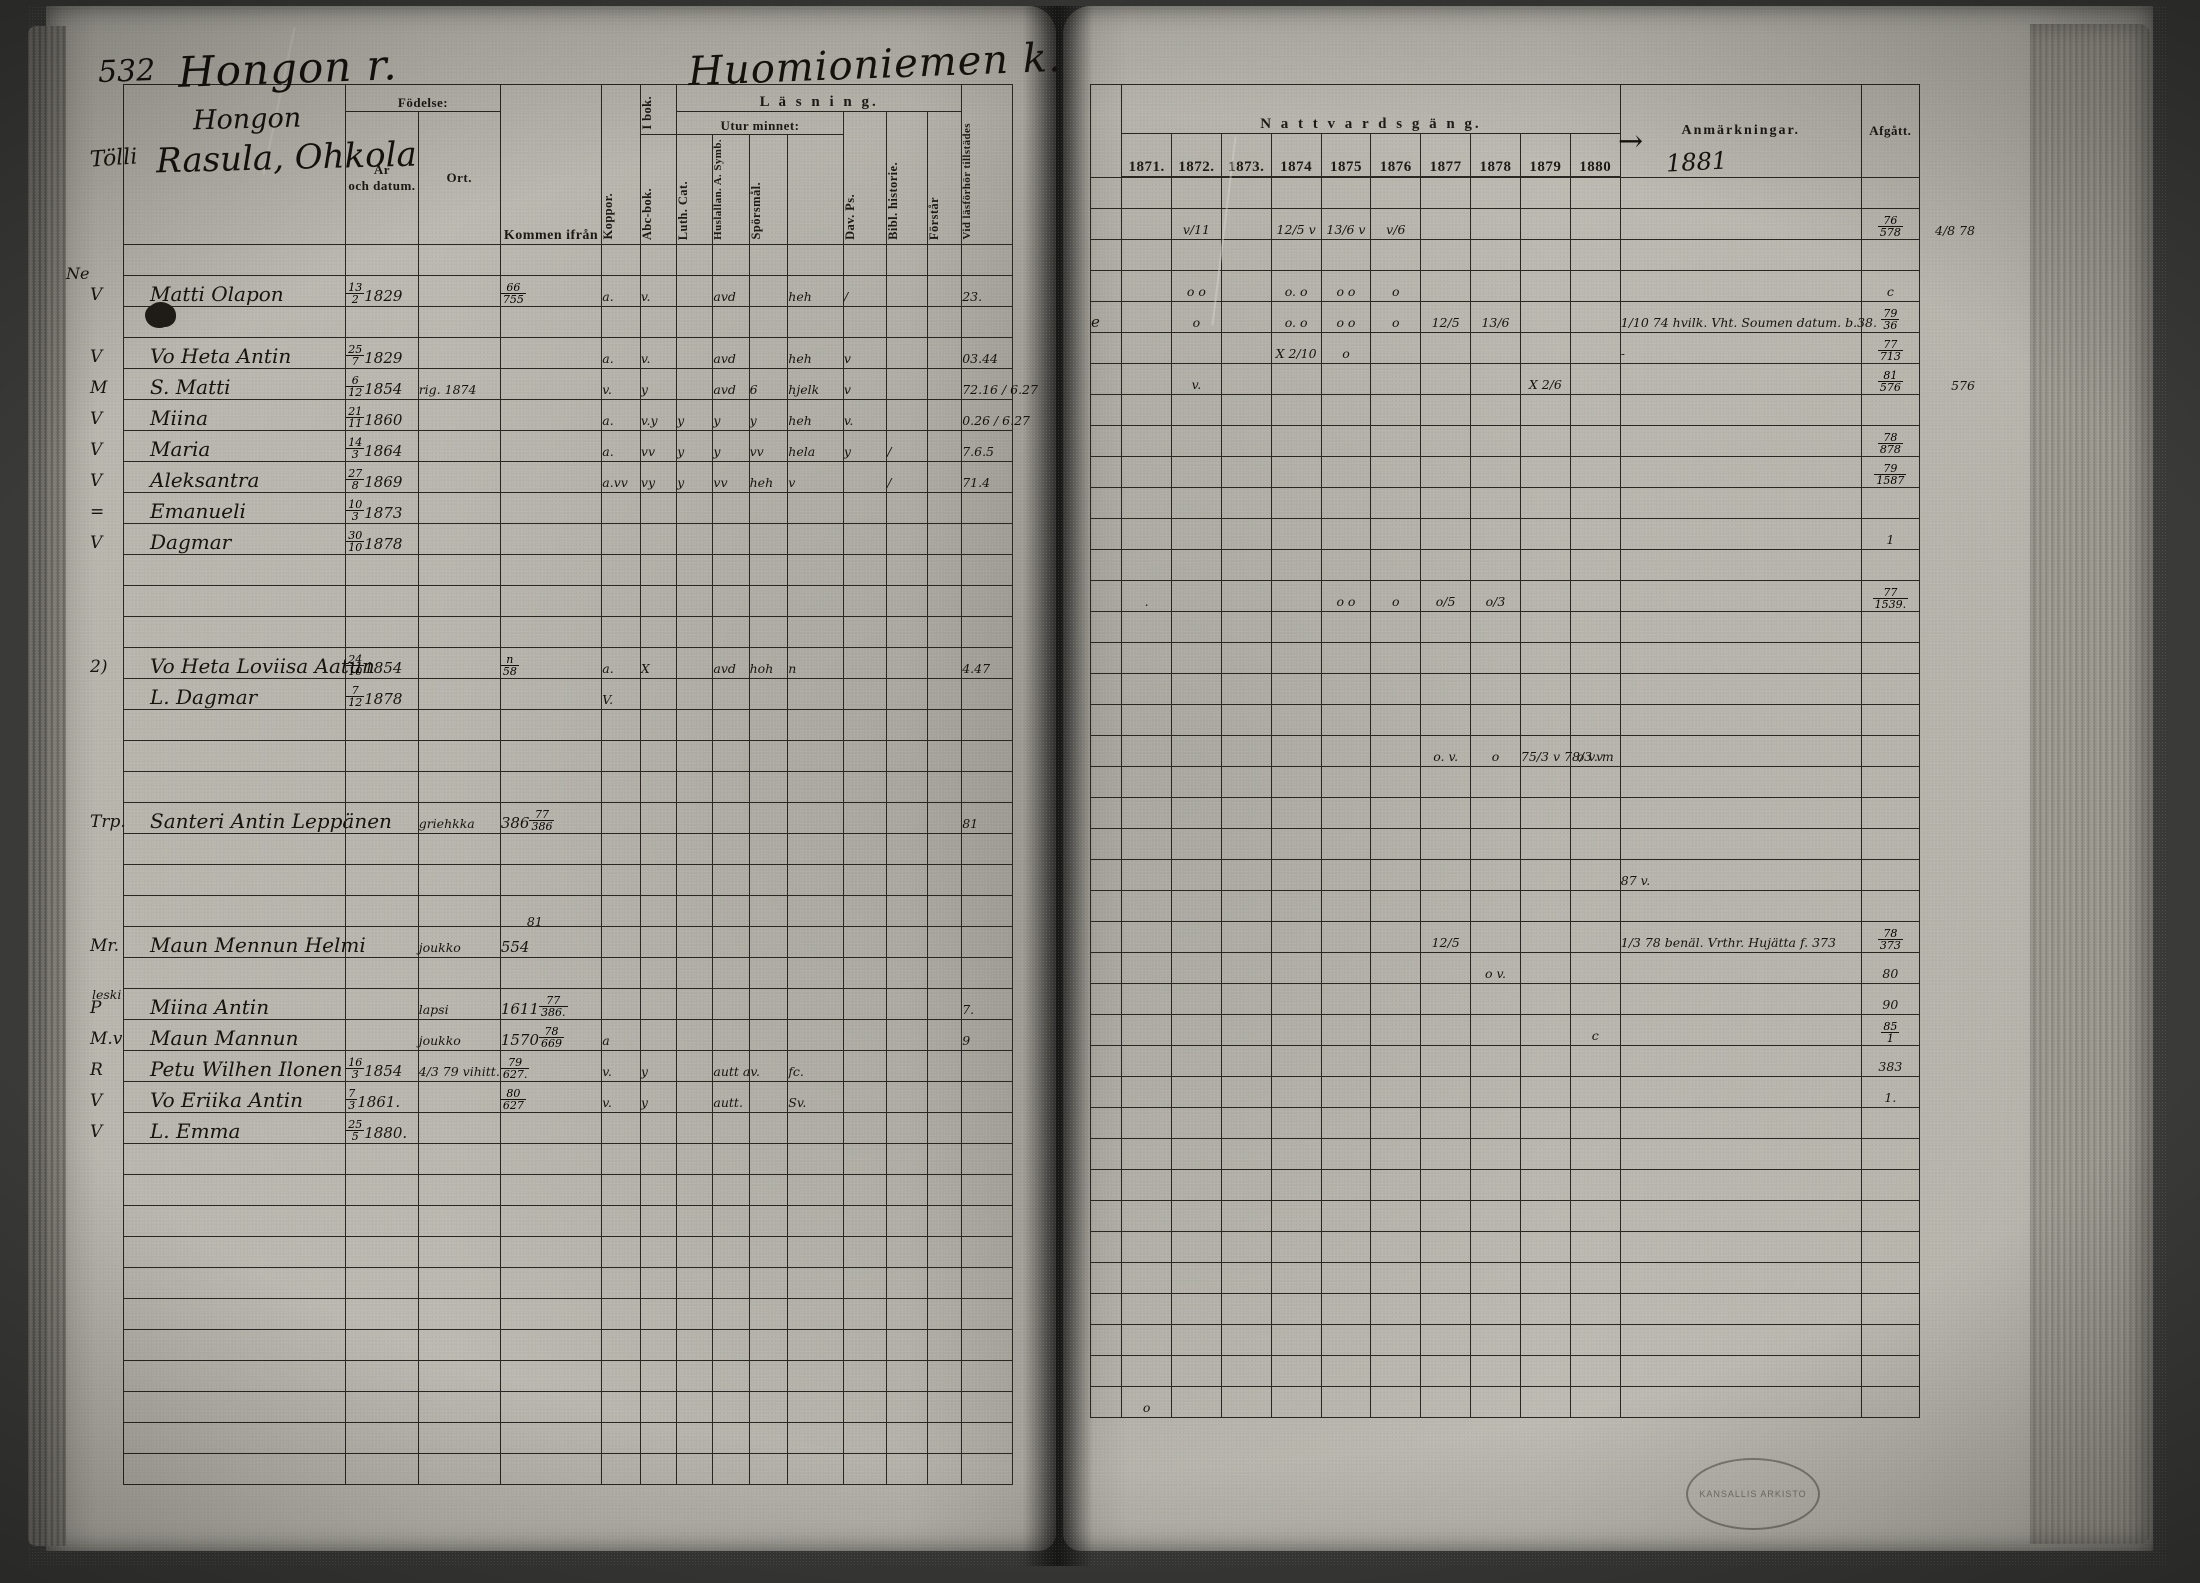 Image resolution: width=2200 pixels, height=1583 pixels. I want to click on cell-luthcat, so click(731, 848).